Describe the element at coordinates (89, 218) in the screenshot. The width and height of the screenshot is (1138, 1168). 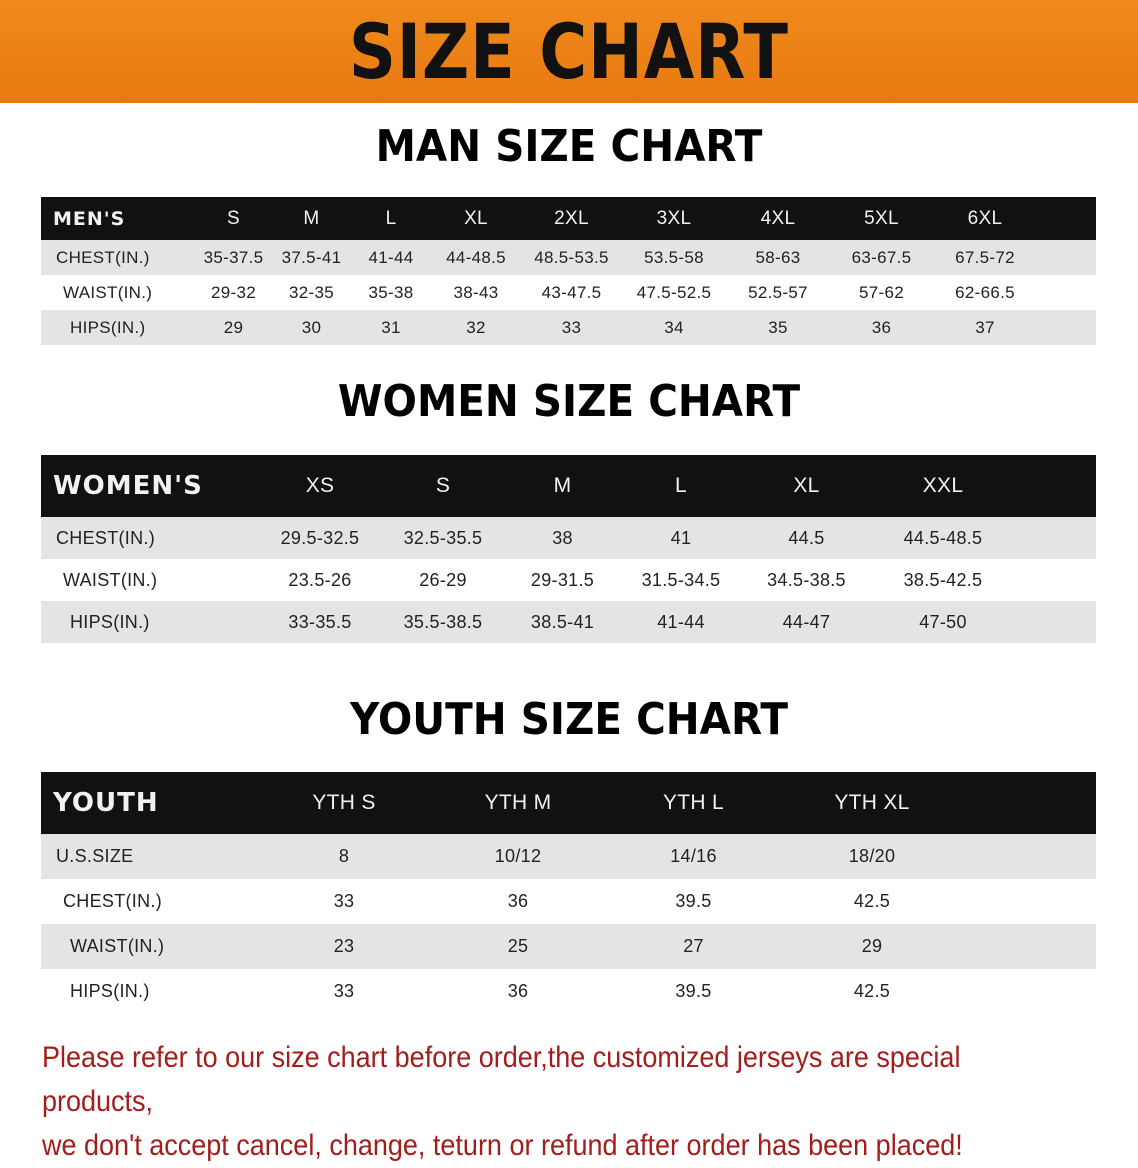
I see `table-label: MEN'S` at that location.